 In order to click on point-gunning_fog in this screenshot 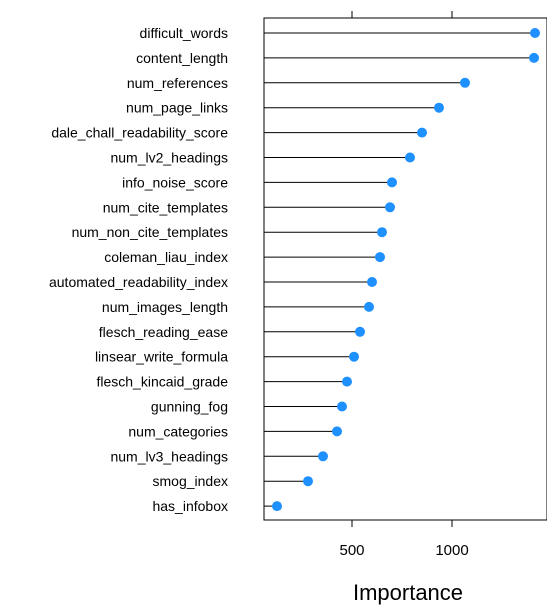, I will do `click(342, 406)`.